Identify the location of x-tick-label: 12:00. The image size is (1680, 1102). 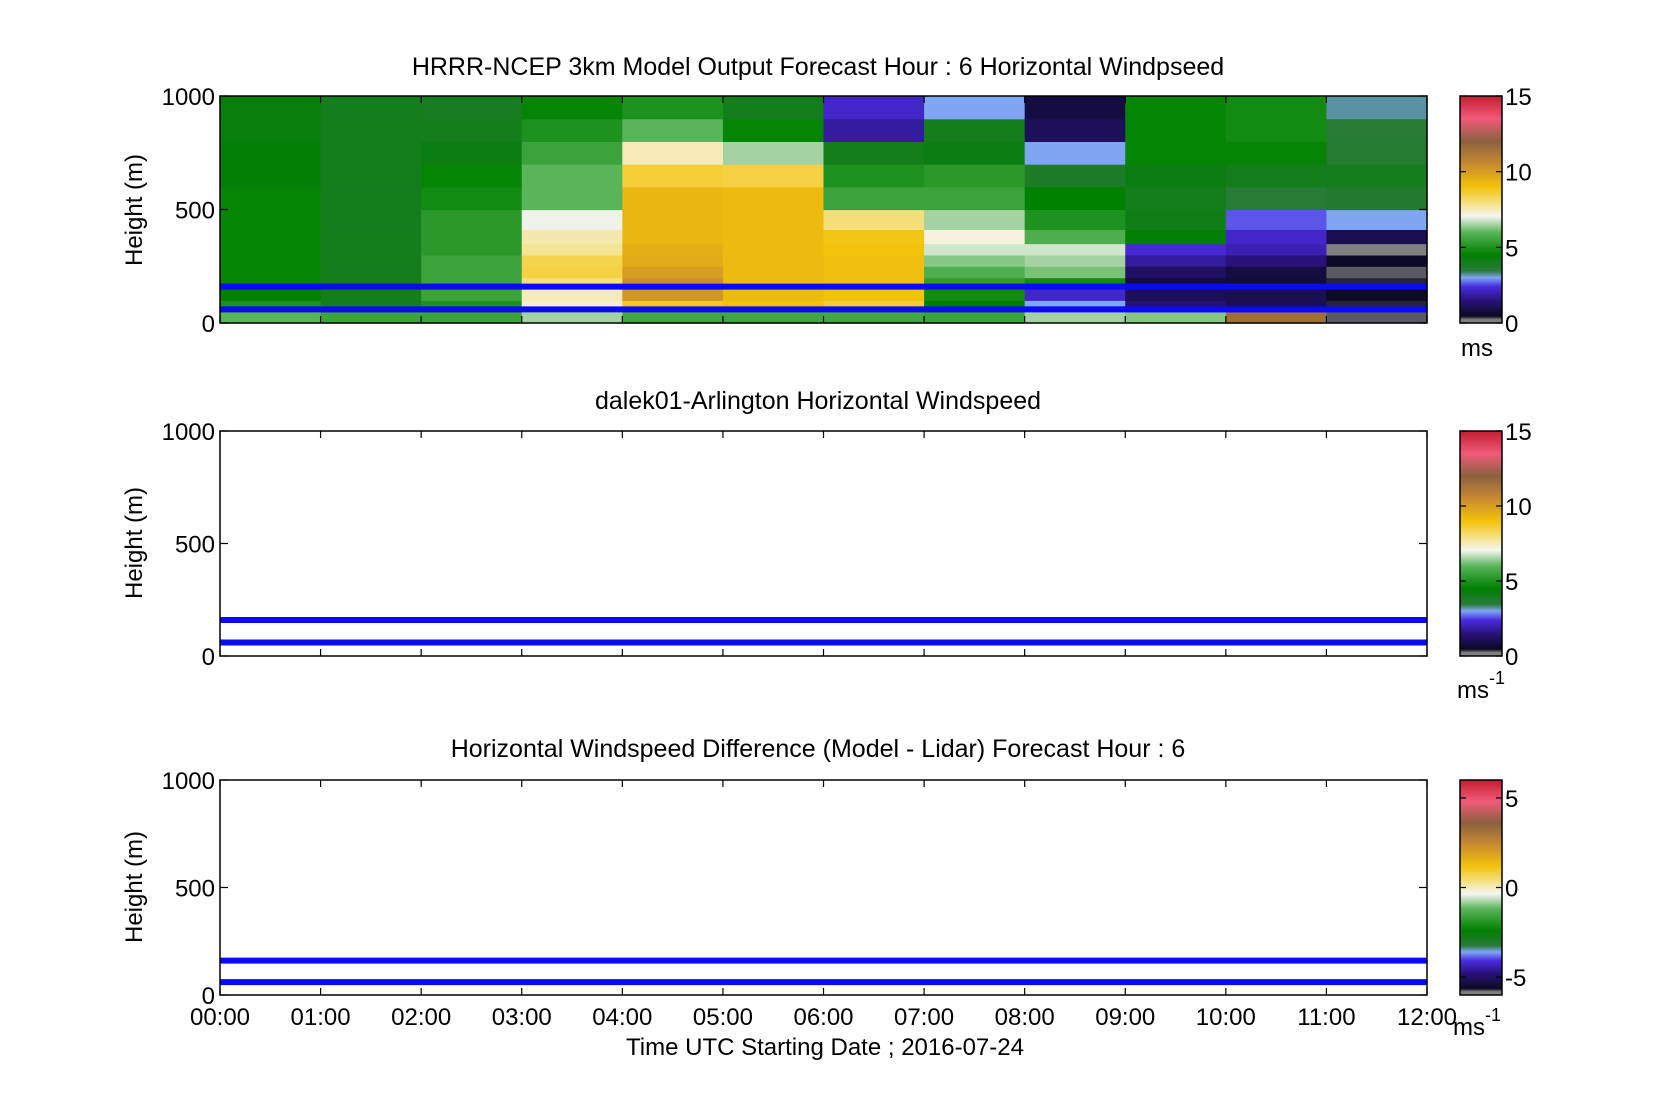
(1427, 1017).